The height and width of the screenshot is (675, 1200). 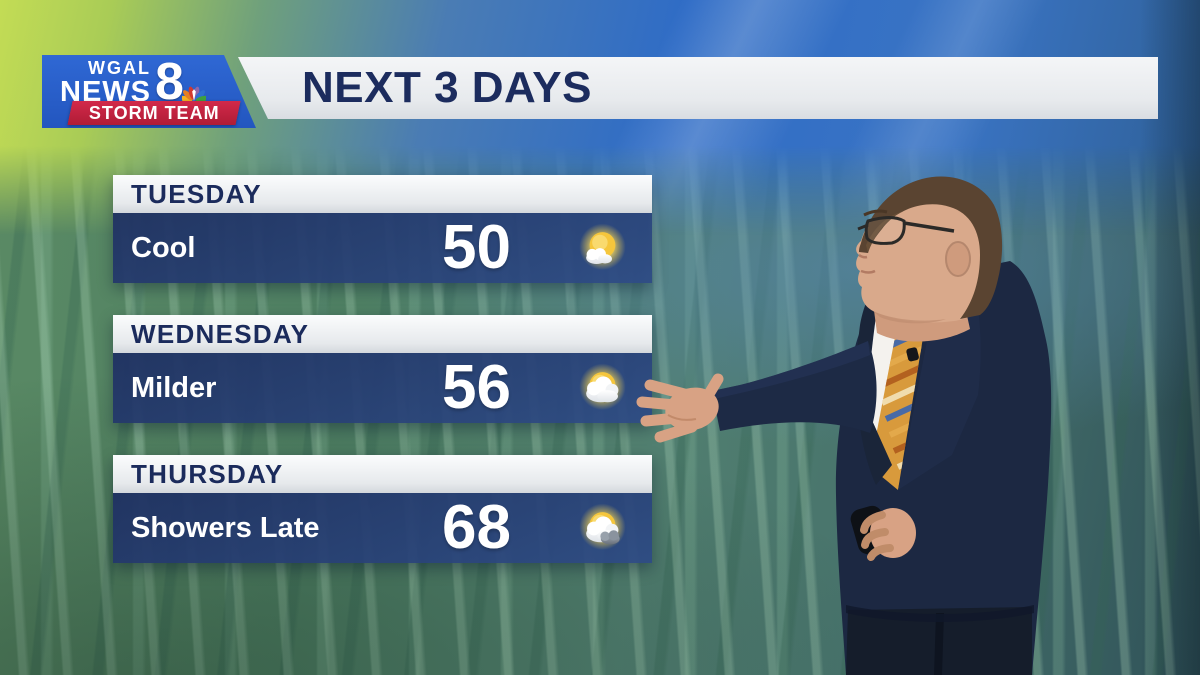 What do you see at coordinates (382, 474) in the screenshot?
I see `day-header-bar: THURSDAY` at bounding box center [382, 474].